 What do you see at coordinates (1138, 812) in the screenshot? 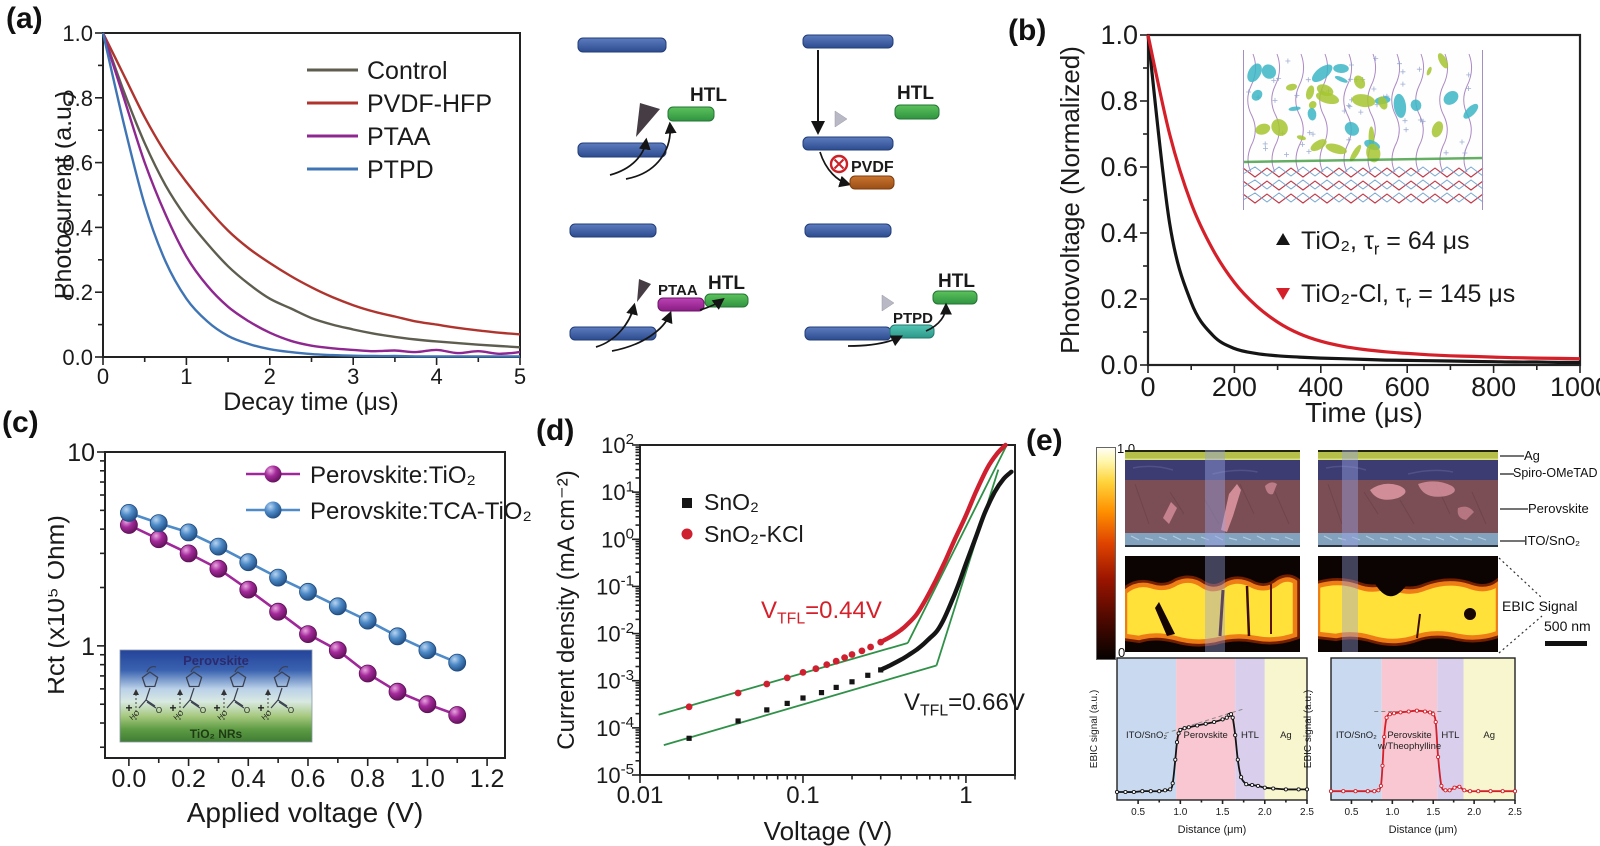
I see `svg-text: 0.5` at bounding box center [1138, 812].